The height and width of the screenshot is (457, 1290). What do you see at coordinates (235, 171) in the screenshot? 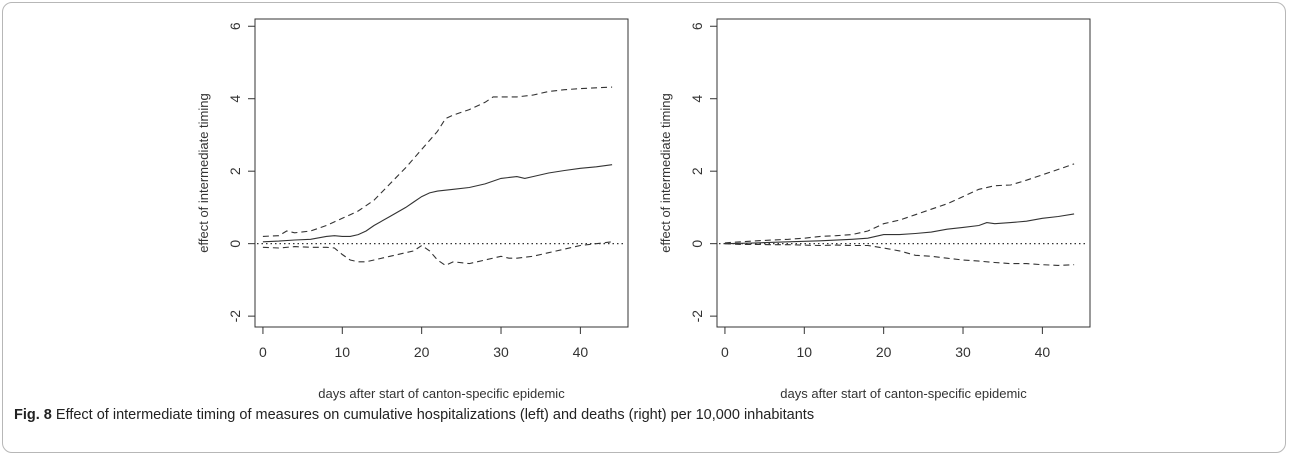
I see `left-y-tick-label: 2` at bounding box center [235, 171].